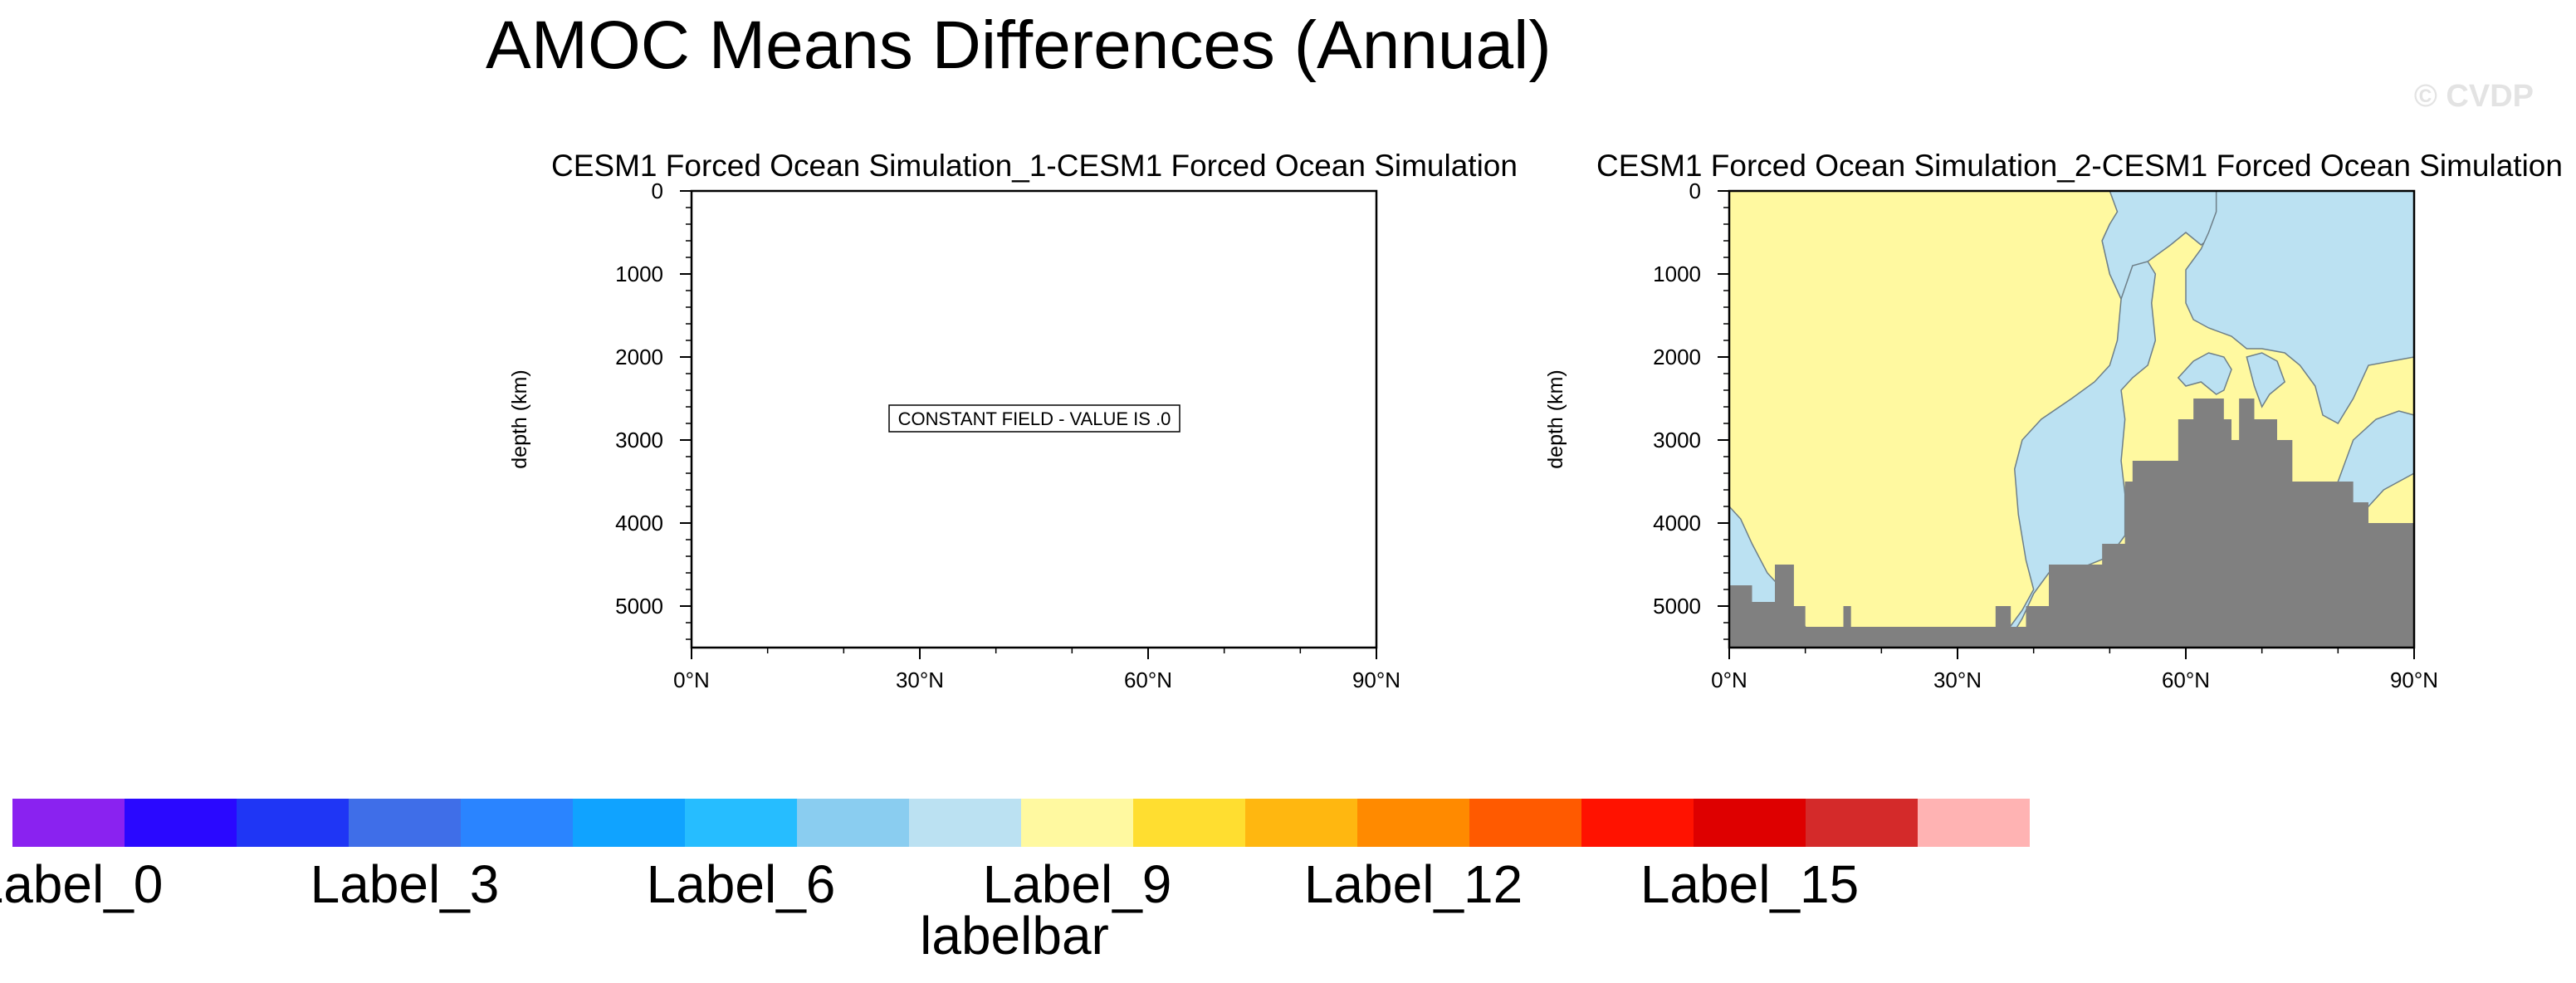 This screenshot has height=983, width=2576. Describe the element at coordinates (1749, 884) in the screenshot. I see `labelbar-label: Label_15` at that location.